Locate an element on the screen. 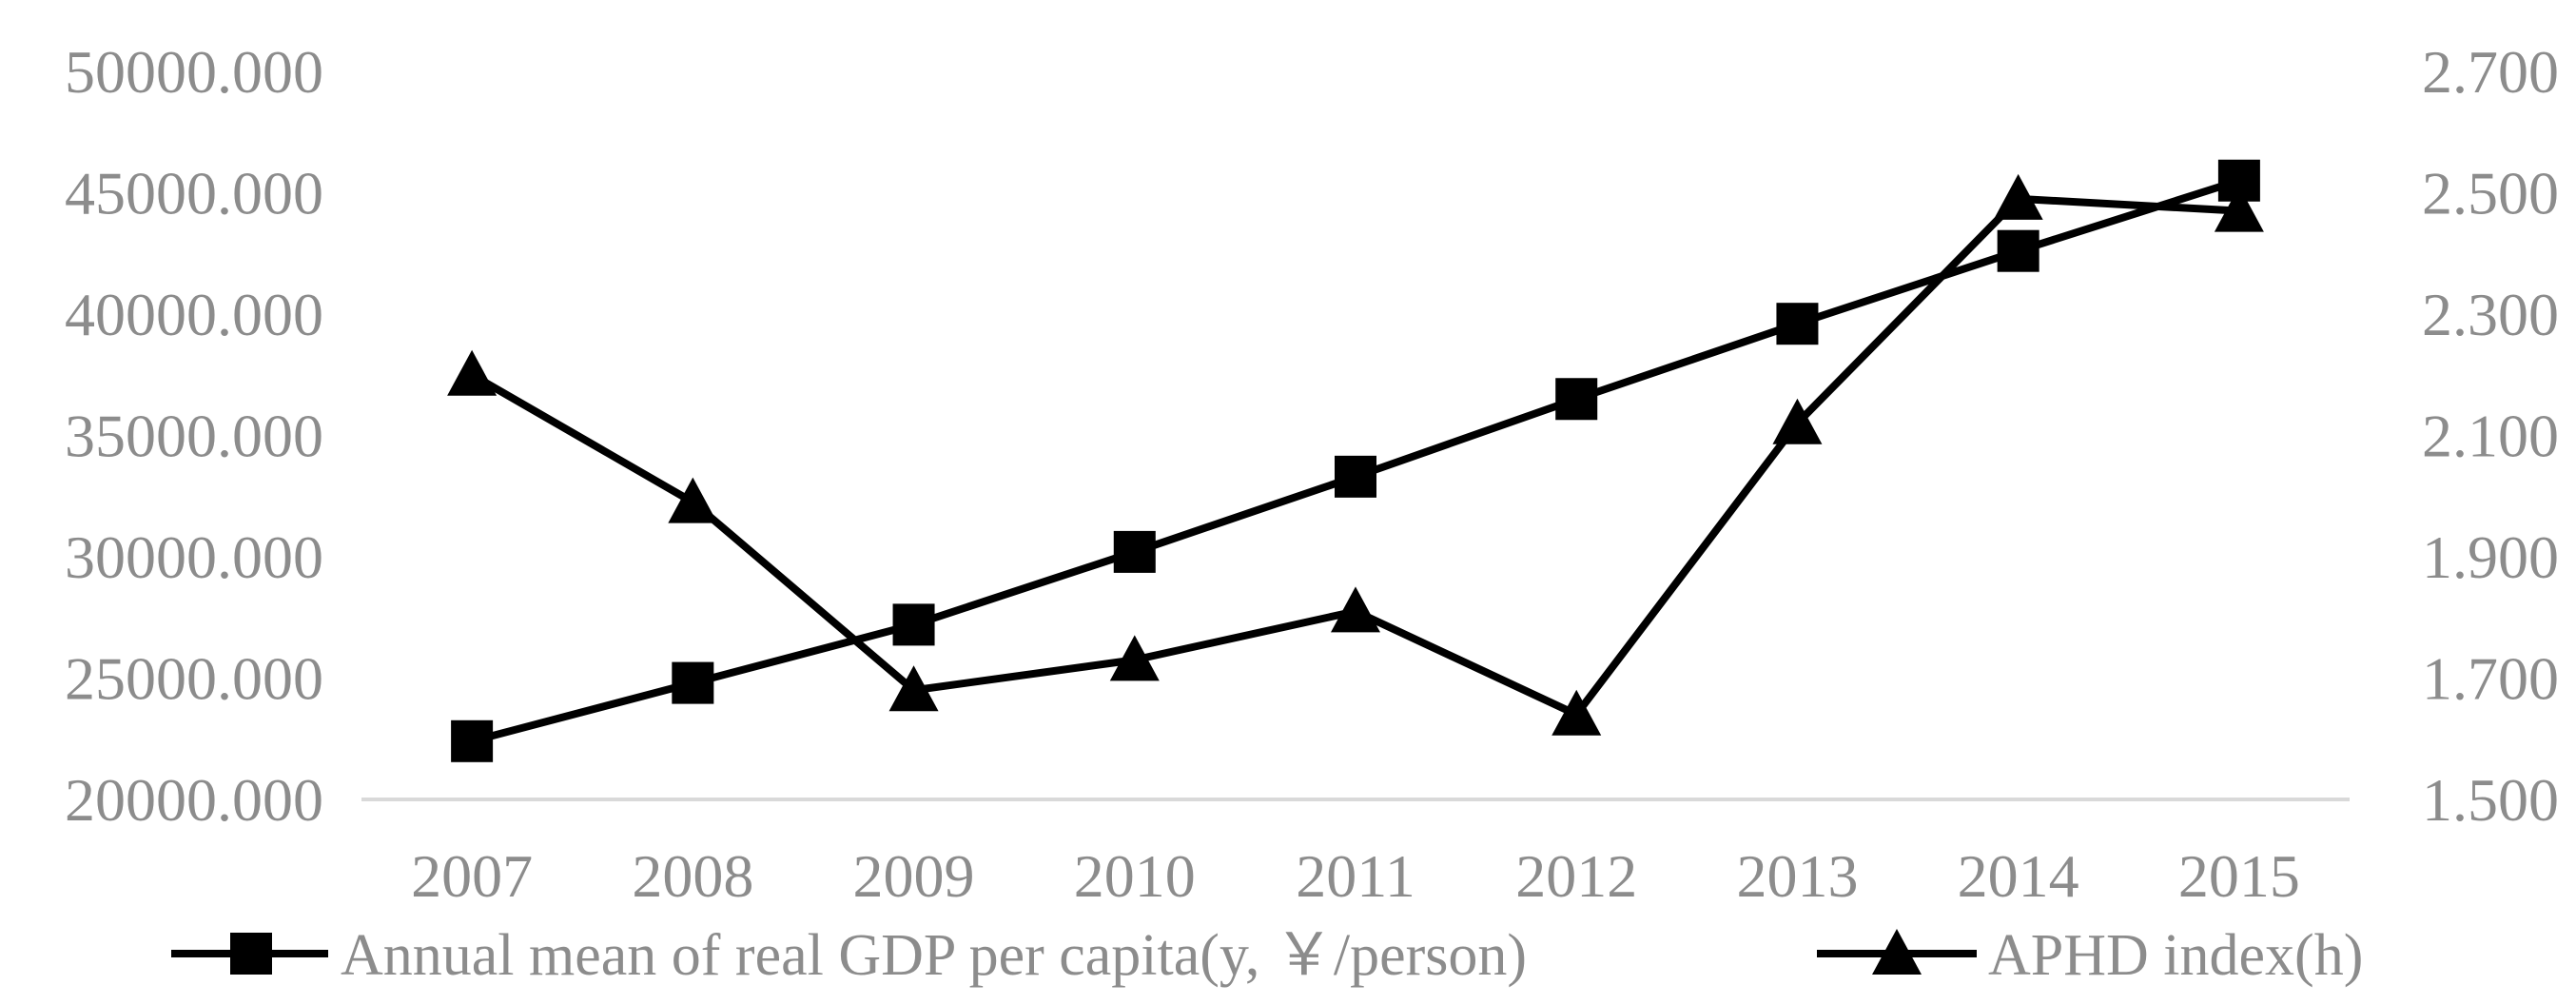 Image resolution: width=2576 pixels, height=1005 pixels. gdp-point-2010 is located at coordinates (1134, 551).